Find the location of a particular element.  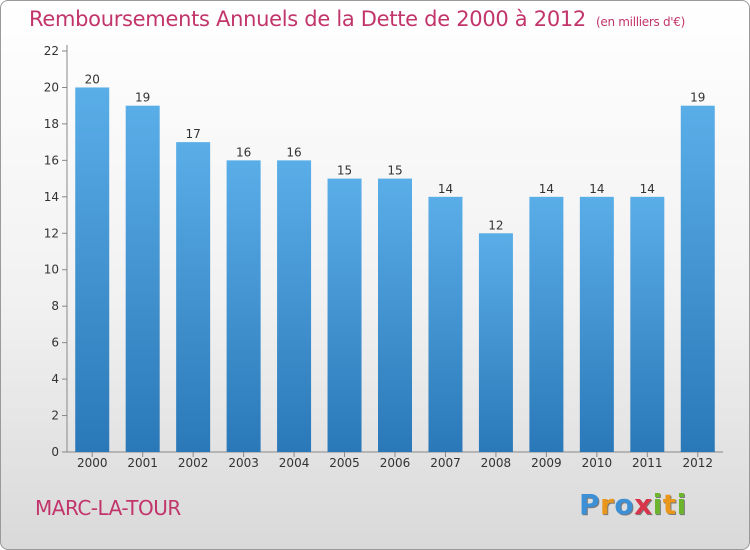

x-tick-label: 2008 is located at coordinates (496, 463).